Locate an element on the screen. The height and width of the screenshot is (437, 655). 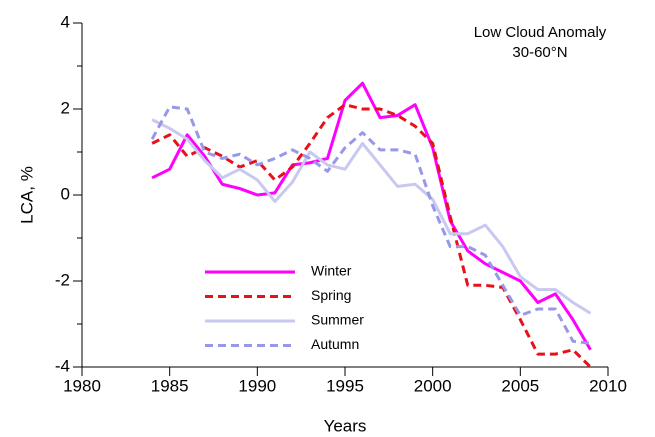
annotation: 30-60°N is located at coordinates (539, 52).